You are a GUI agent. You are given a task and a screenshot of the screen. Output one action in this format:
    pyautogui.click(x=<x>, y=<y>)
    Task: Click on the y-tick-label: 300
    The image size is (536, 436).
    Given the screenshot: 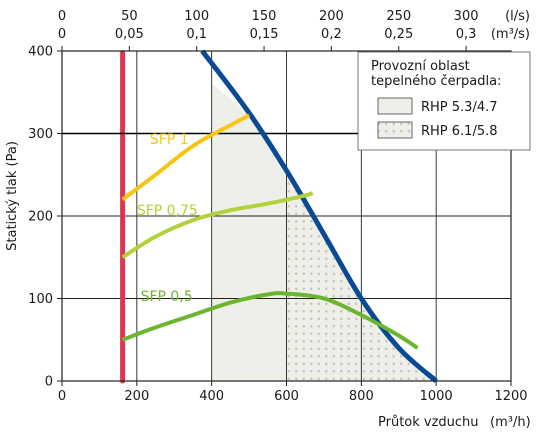 What is the action you would take?
    pyautogui.click(x=40, y=134)
    